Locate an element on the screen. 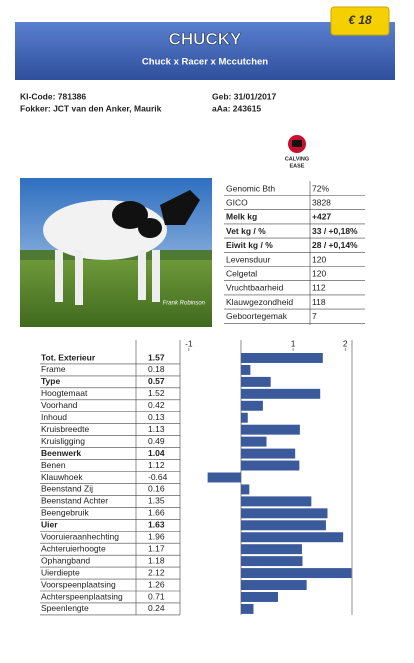  calving-ease-logo: CALVING EASE is located at coordinates (297, 152).